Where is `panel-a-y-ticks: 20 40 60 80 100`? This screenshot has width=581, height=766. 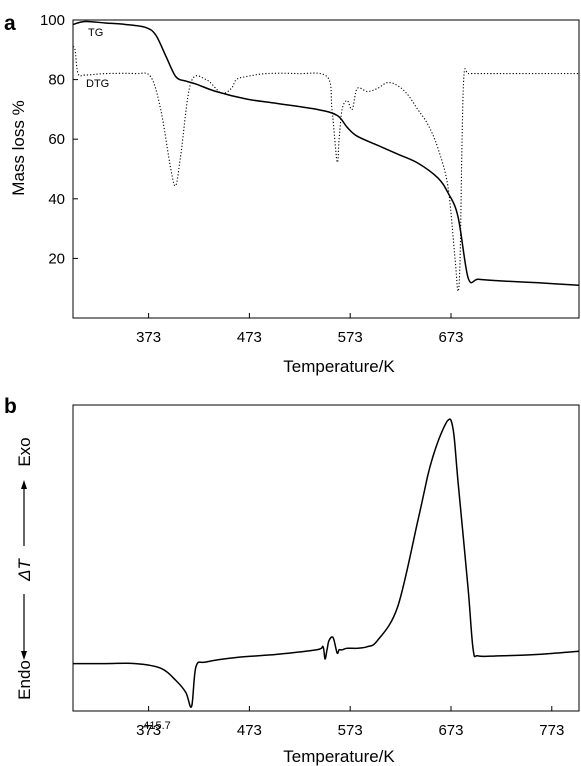 panel-a-y-ticks: 20 40 60 80 100 is located at coordinates (59, 139).